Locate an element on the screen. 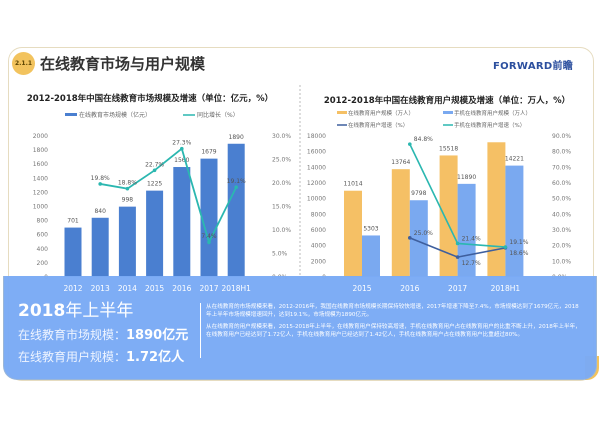 The height and width of the screenshot is (424, 600). data-label-growth: 7.4% is located at coordinates (209, 236).